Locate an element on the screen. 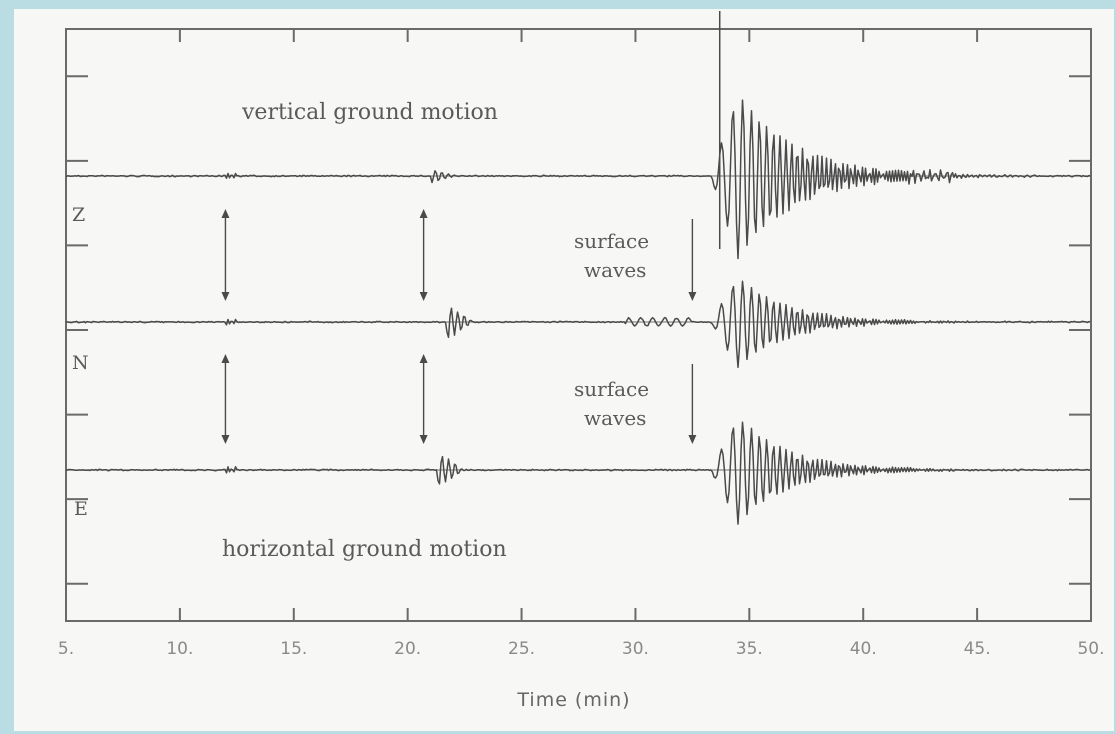 The height and width of the screenshot is (734, 1116). x-tick-label: 40. is located at coordinates (863, 649).